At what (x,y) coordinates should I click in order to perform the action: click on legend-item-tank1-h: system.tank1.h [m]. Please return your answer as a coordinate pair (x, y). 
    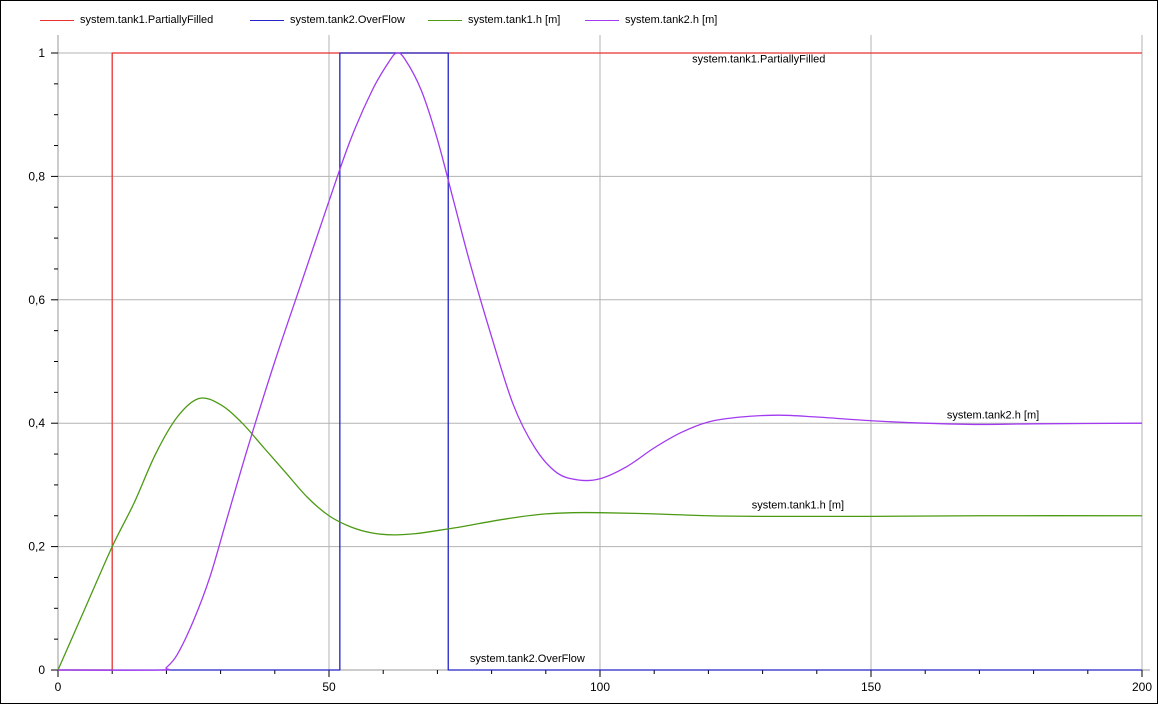
    Looking at the image, I should click on (494, 20).